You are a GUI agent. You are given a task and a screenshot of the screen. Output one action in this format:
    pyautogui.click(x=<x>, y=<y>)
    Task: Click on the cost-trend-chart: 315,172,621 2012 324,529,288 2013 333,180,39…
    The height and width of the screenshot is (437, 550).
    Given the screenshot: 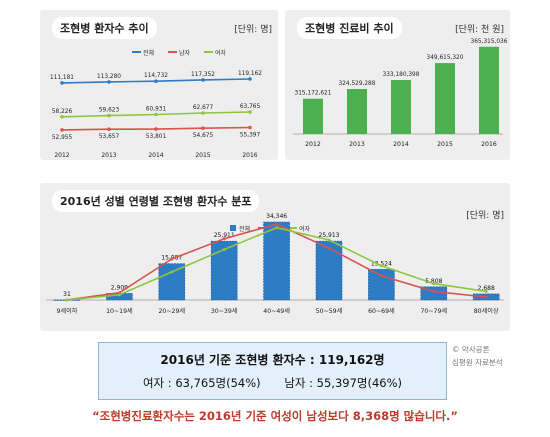 What is the action you would take?
    pyautogui.click(x=400, y=93)
    